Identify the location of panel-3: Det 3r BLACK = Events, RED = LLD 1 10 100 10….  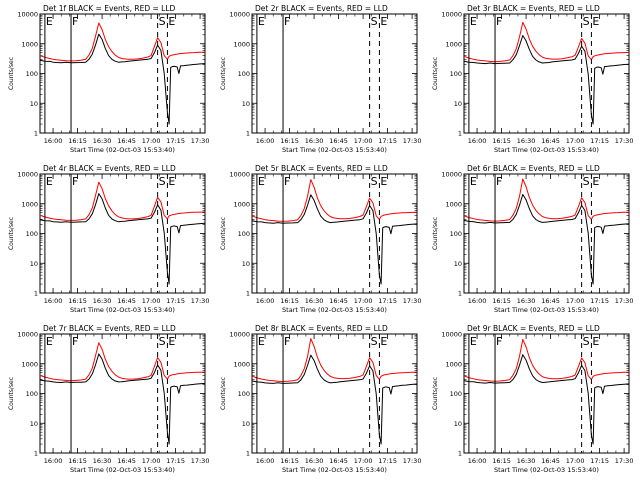
(532, 79).